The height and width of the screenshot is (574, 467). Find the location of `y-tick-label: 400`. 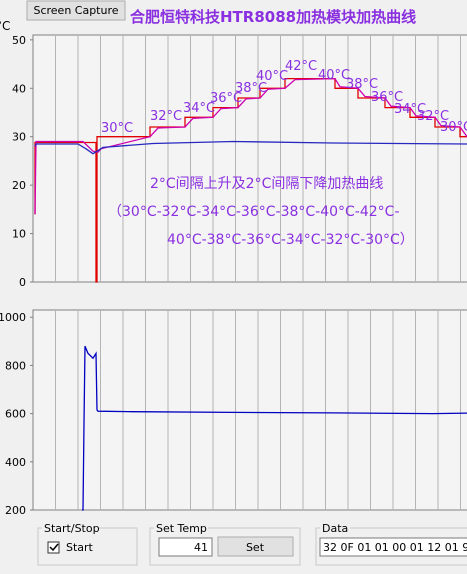

y-tick-label: 400 is located at coordinates (15, 462).